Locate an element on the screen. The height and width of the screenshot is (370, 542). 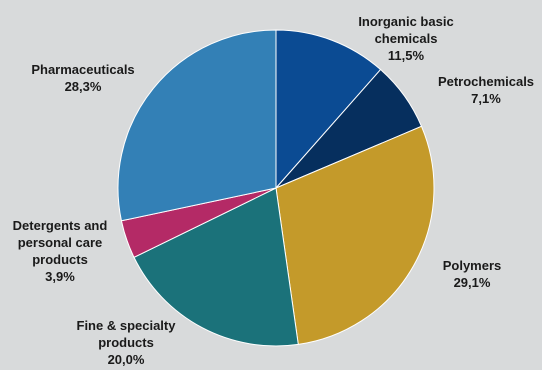
slice-name-label: Fine & specialty is located at coordinates (127, 325).